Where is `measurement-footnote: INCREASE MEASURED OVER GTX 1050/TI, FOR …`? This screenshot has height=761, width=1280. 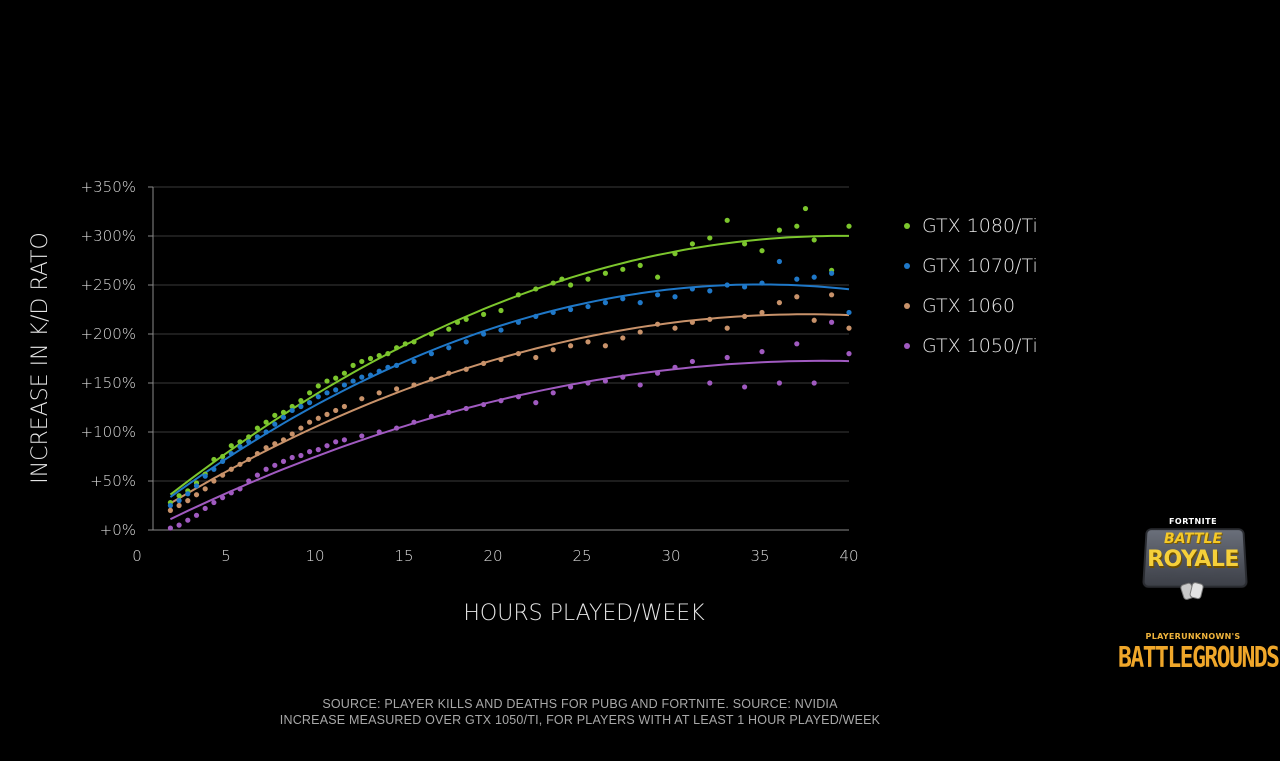 measurement-footnote: INCREASE MEASURED OVER GTX 1050/TI, FOR … is located at coordinates (580, 720).